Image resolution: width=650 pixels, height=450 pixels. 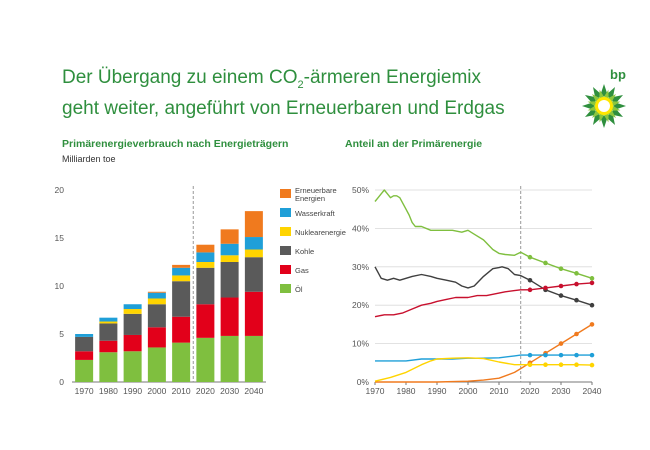 I want to click on bar-segment-oel-2030, so click(x=229, y=358).